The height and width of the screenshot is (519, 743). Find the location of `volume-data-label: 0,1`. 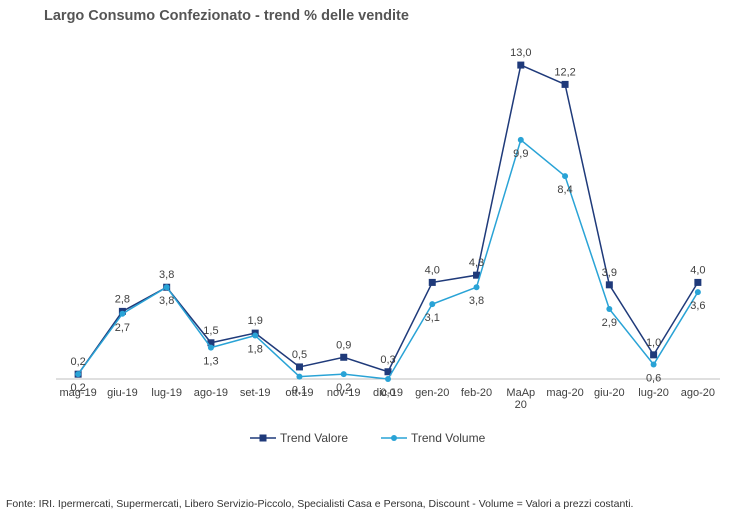

volume-data-label: 0,1 is located at coordinates (299, 391).